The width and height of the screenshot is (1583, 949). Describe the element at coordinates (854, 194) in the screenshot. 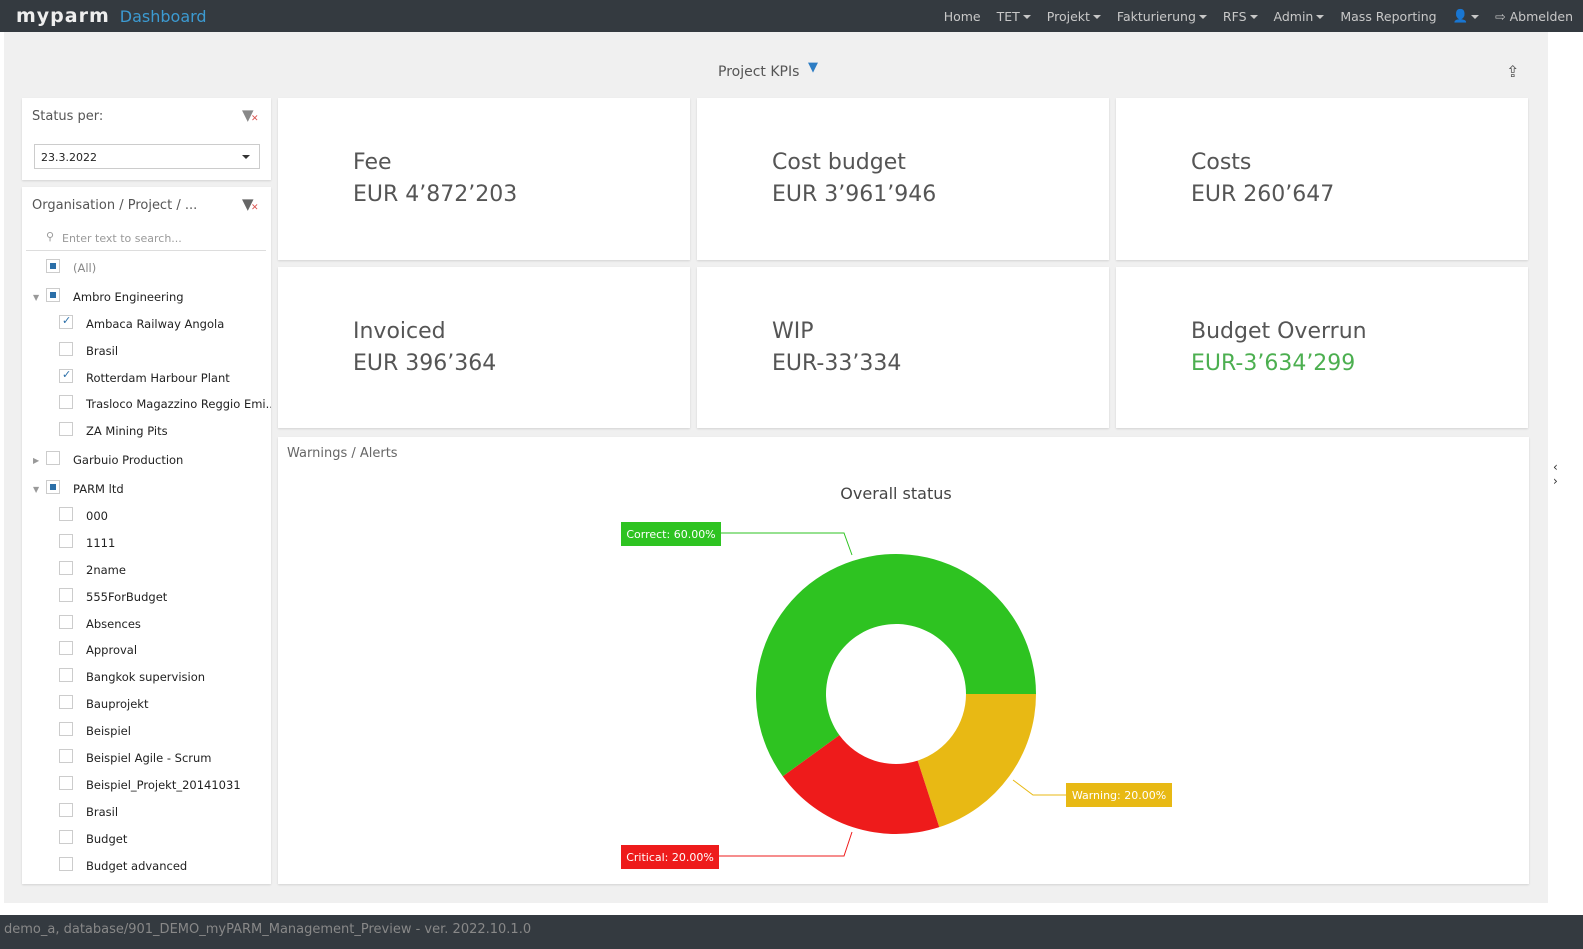

I see `kpi-value: EUR 3’961’946` at that location.